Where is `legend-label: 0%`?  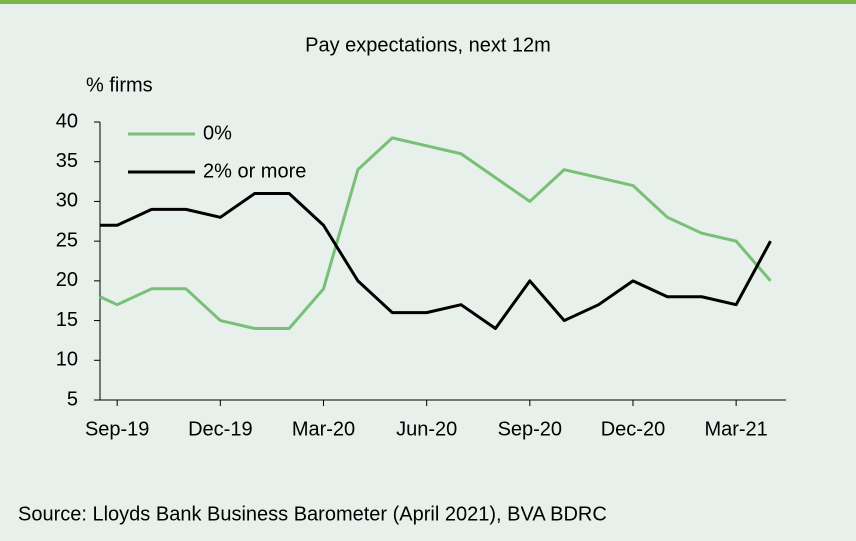 legend-label: 0% is located at coordinates (217, 133).